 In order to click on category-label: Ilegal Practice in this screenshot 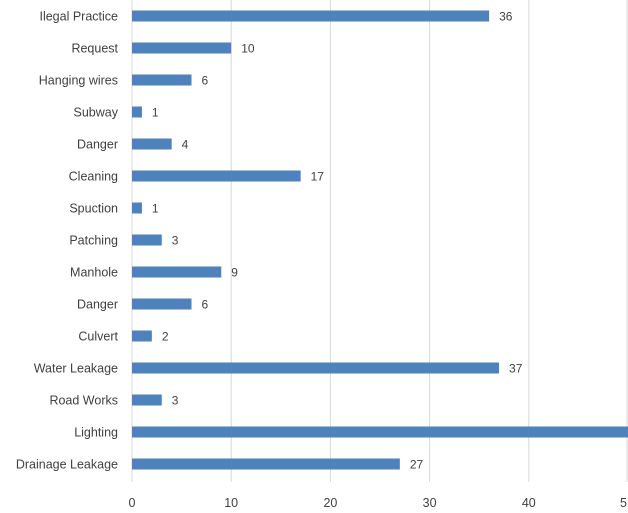, I will do `click(78, 17)`.